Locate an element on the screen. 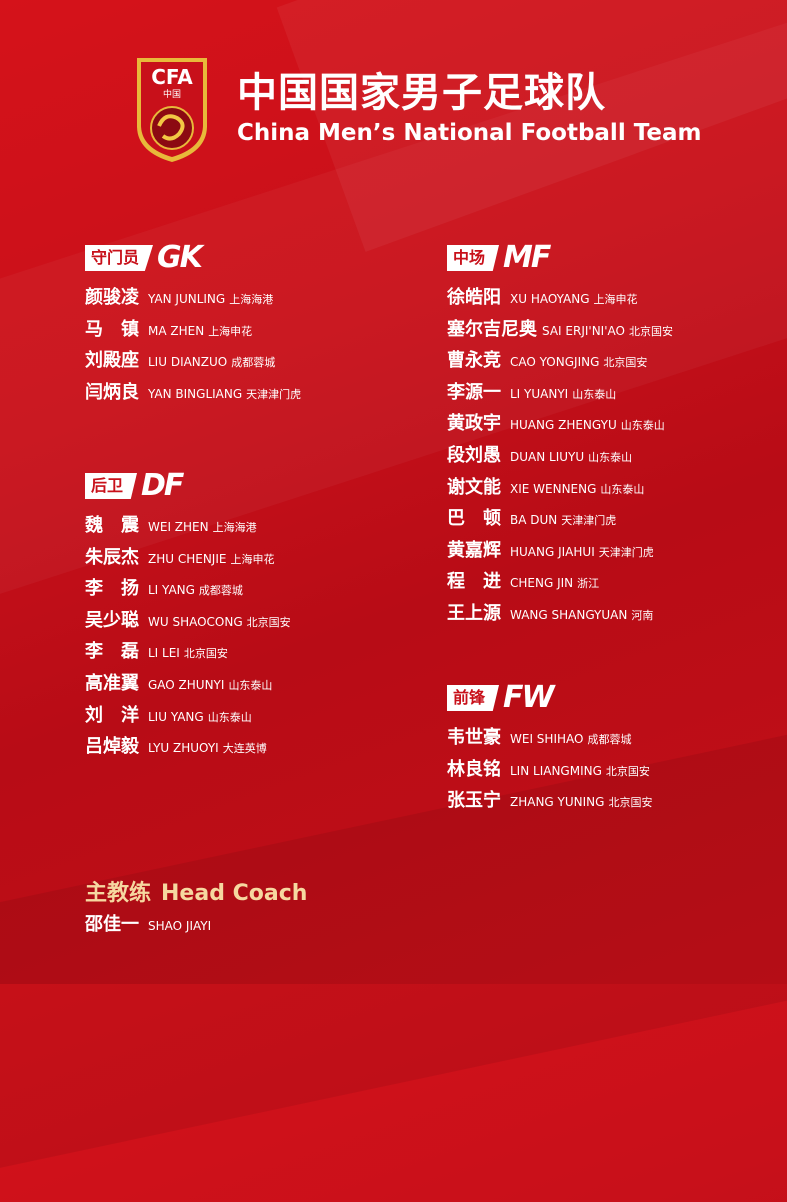  player-name-cn: 朱辰杰 is located at coordinates (112, 557).